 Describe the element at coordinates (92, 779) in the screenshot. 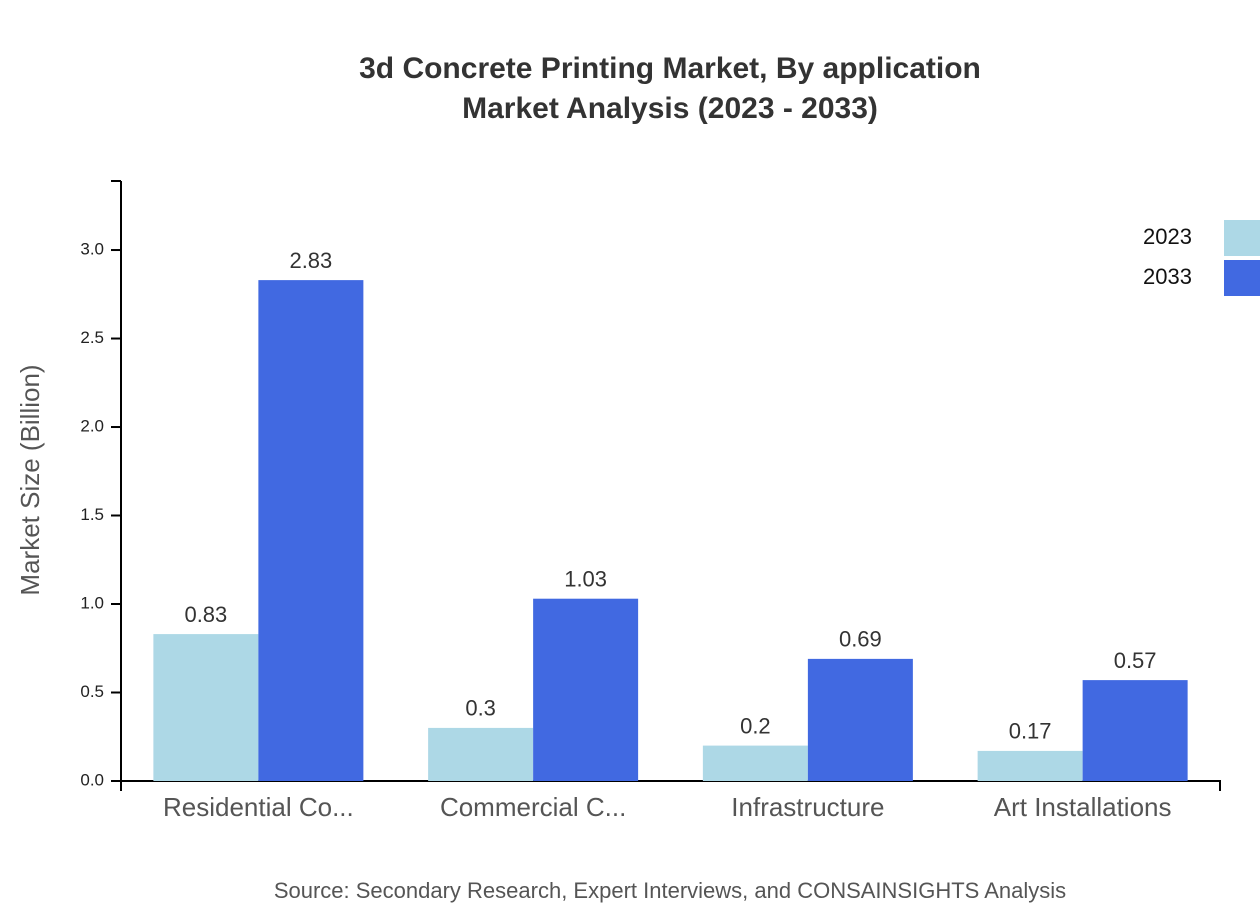

I see `y-tick-label: 0.0` at that location.